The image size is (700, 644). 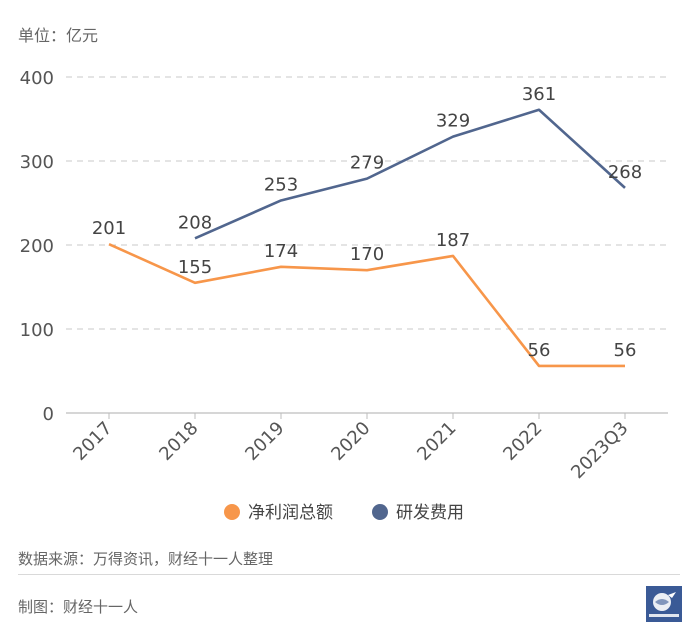 What do you see at coordinates (430, 513) in the screenshot?
I see `legend-label: 研发费用` at bounding box center [430, 513].